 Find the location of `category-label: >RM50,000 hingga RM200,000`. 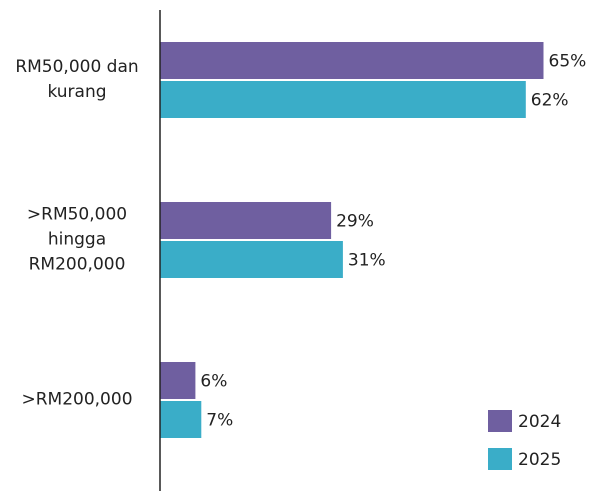

category-label: >RM50,000 hingga RM200,000 is located at coordinates (77, 239).